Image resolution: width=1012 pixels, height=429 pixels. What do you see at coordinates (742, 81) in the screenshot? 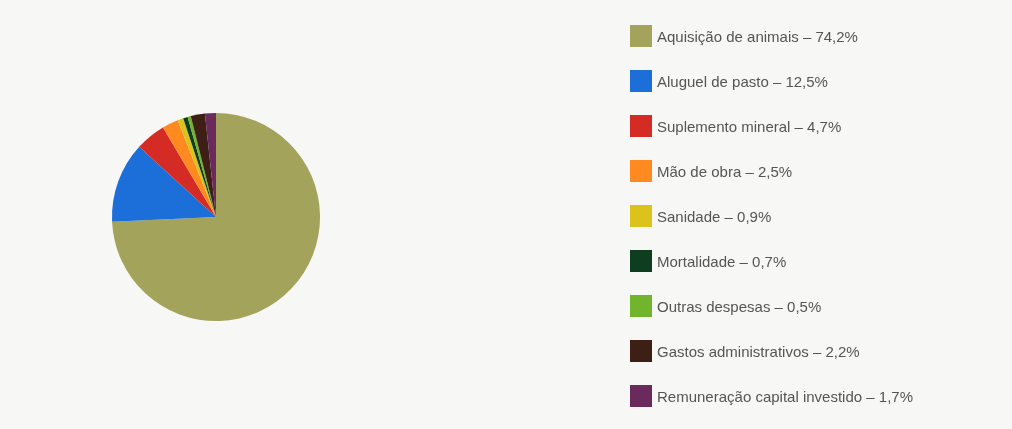
I see `legend-label: Aluguel de pasto – 12,5%` at bounding box center [742, 81].